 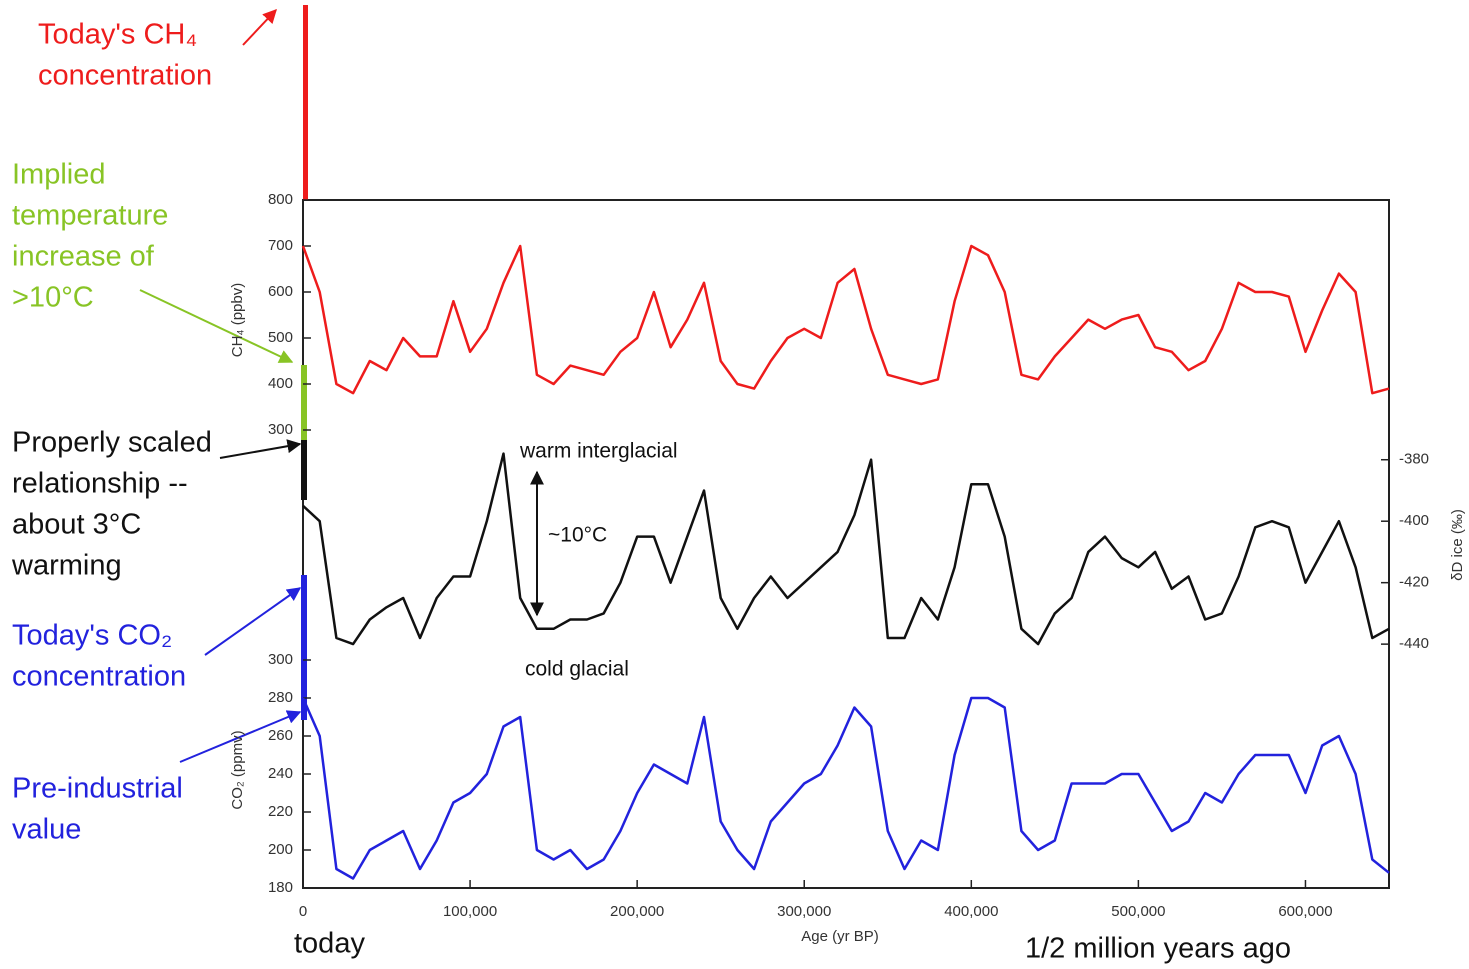 What do you see at coordinates (280, 887) in the screenshot?
I see `y-tick-label: 180` at bounding box center [280, 887].